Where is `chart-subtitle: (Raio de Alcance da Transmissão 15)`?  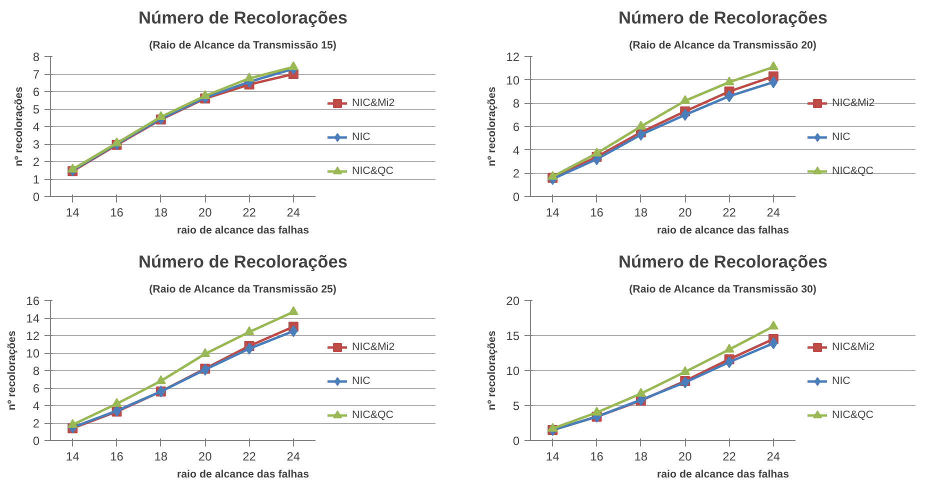
chart-subtitle: (Raio de Alcance da Transmissão 15) is located at coordinates (243, 46).